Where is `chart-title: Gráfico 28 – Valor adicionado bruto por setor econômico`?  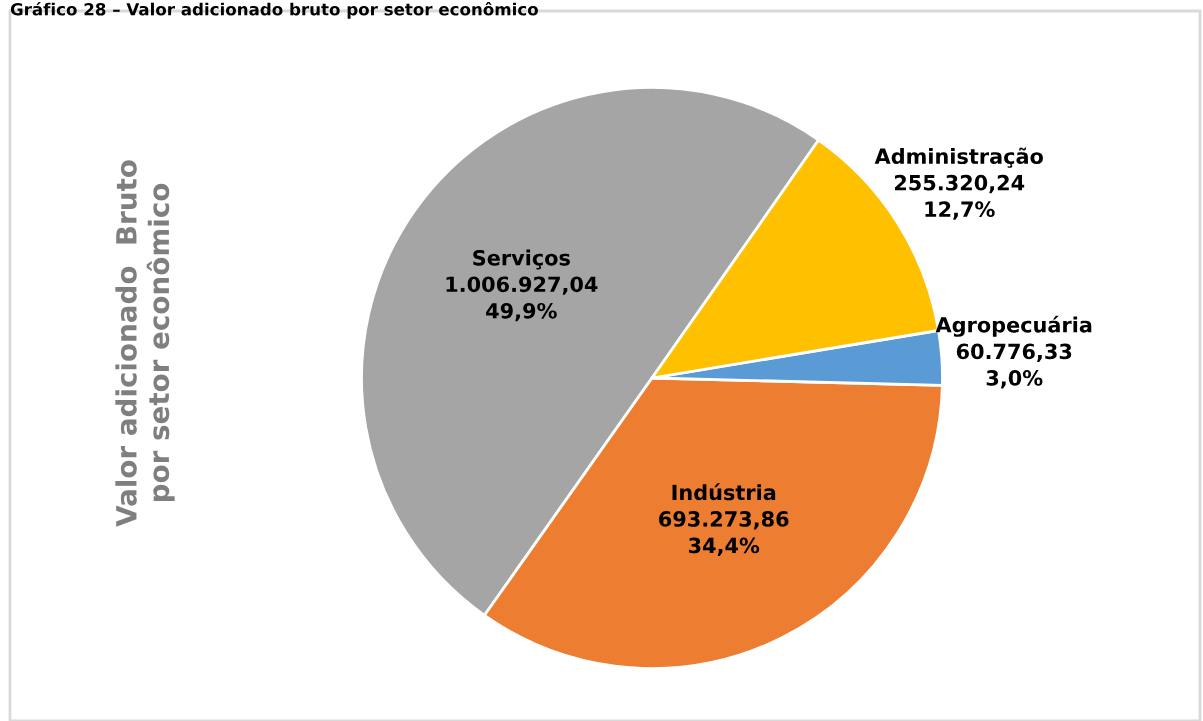 chart-title: Gráfico 28 – Valor adicionado bruto por setor econômico is located at coordinates (274, 10).